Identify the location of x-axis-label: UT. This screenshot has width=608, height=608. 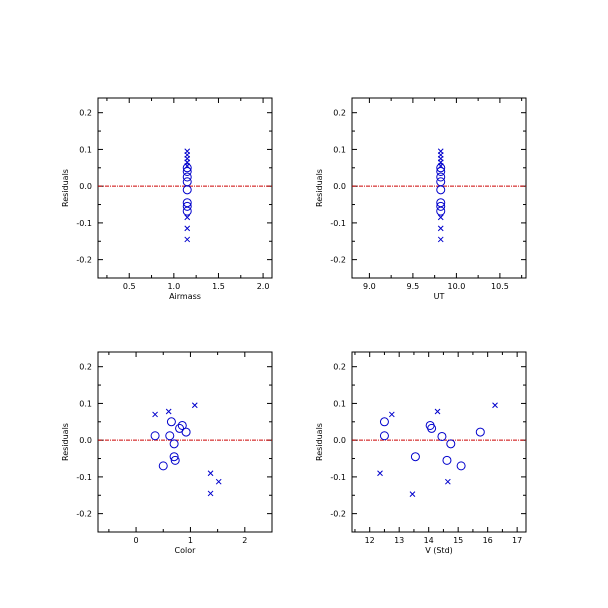
(439, 296).